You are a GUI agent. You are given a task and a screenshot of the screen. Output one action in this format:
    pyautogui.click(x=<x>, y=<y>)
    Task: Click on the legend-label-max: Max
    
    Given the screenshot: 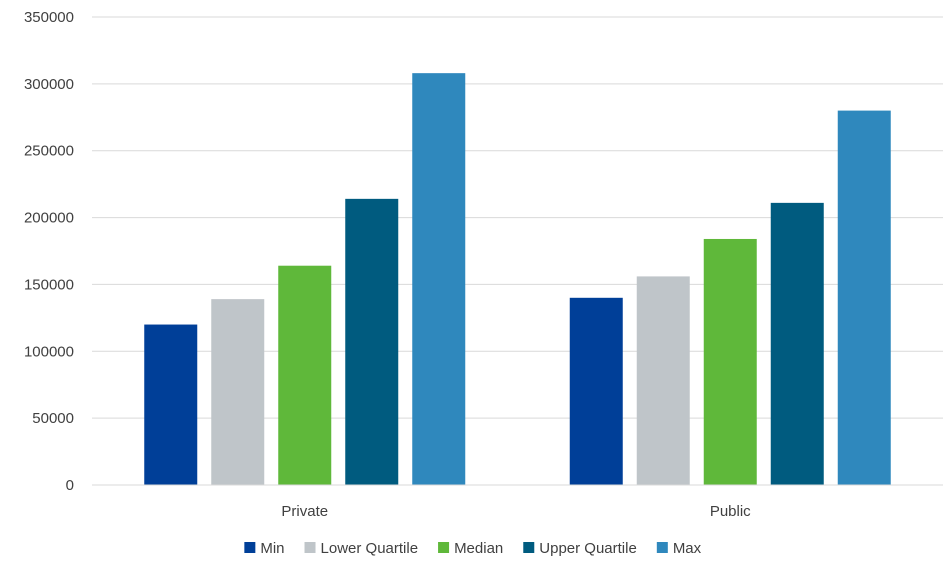 What is the action you would take?
    pyautogui.click(x=687, y=548)
    